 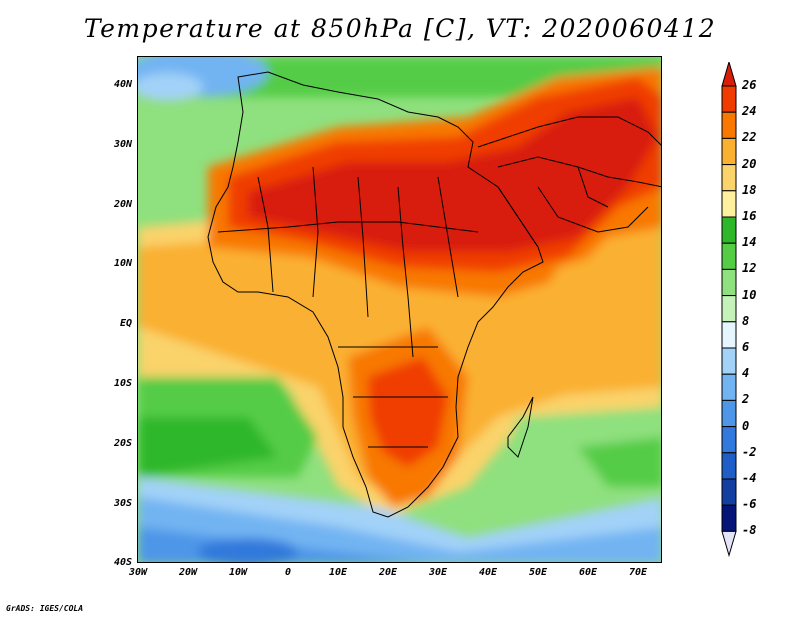 What do you see at coordinates (638, 572) in the screenshot?
I see `lon-label-70e: 70E` at bounding box center [638, 572].